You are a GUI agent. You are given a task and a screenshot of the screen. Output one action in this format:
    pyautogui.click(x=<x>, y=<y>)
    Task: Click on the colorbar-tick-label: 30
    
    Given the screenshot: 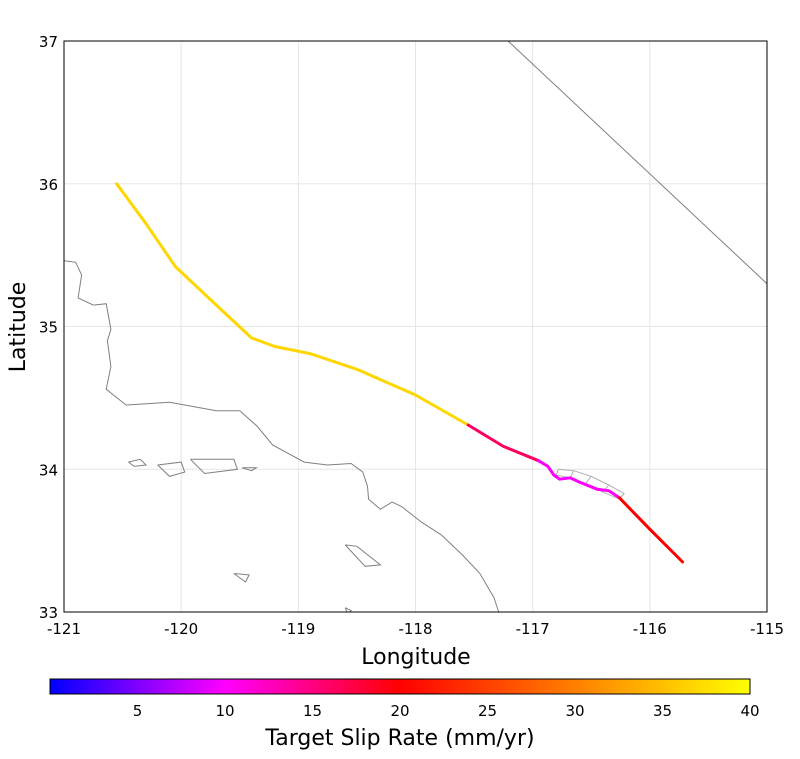 What is the action you would take?
    pyautogui.click(x=574, y=711)
    